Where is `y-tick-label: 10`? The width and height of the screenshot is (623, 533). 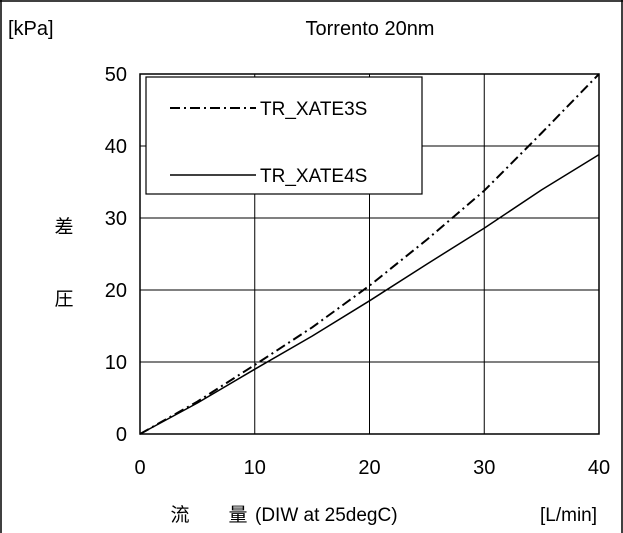 y-tick-label: 10 is located at coordinates (116, 363).